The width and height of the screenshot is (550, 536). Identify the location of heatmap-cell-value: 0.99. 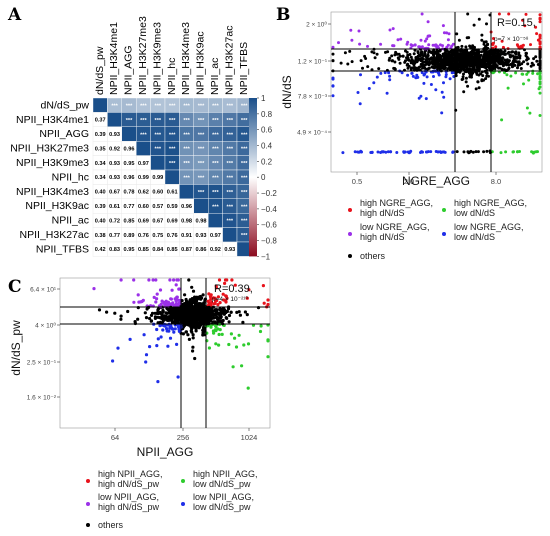
(157, 178).